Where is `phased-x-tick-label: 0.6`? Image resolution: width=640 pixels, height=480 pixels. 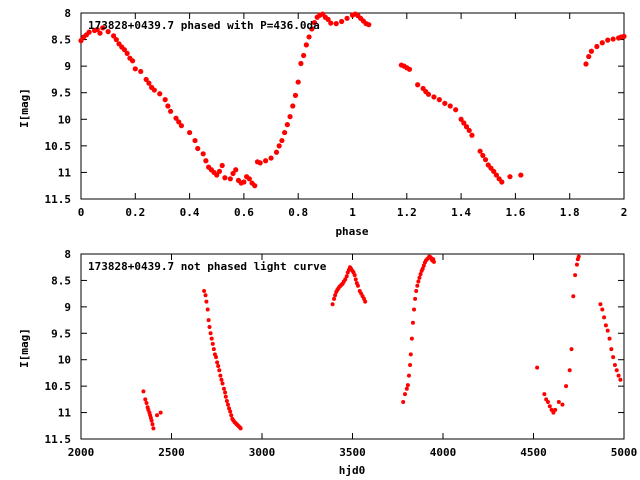
phased-x-tick-label: 0.6 is located at coordinates (244, 212).